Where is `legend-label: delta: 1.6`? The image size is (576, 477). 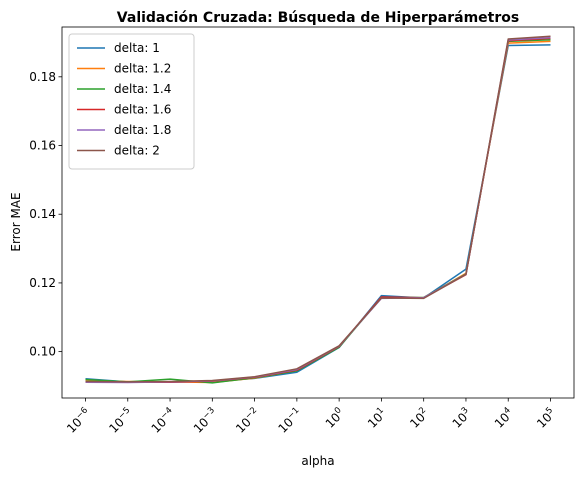
legend-label: delta: 1.6 is located at coordinates (142, 110).